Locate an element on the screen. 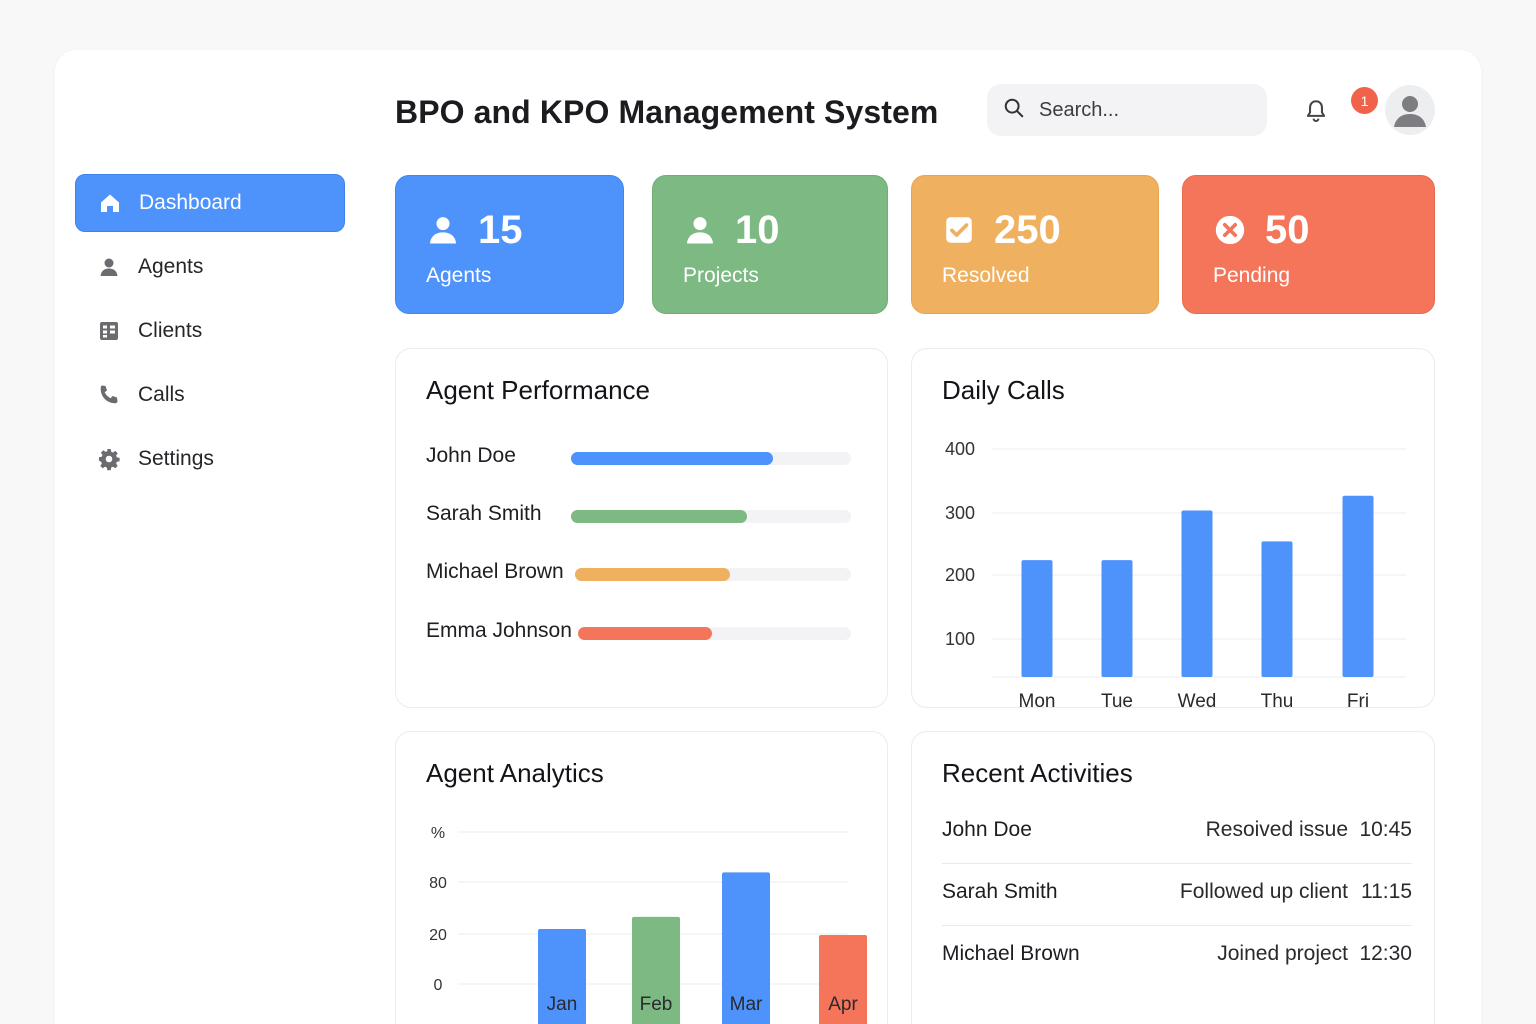  y-tick-label: 0 is located at coordinates (438, 985).